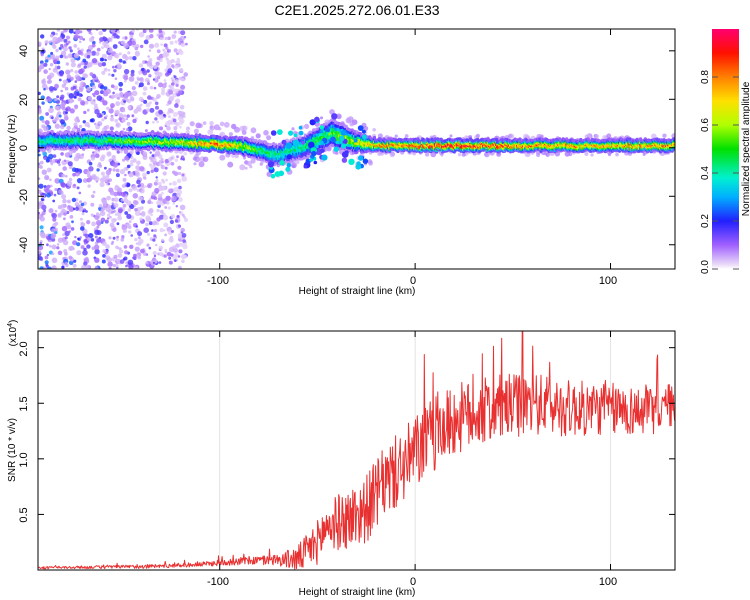  I want to click on spectrogram-ridge-point, so click(196, 135).